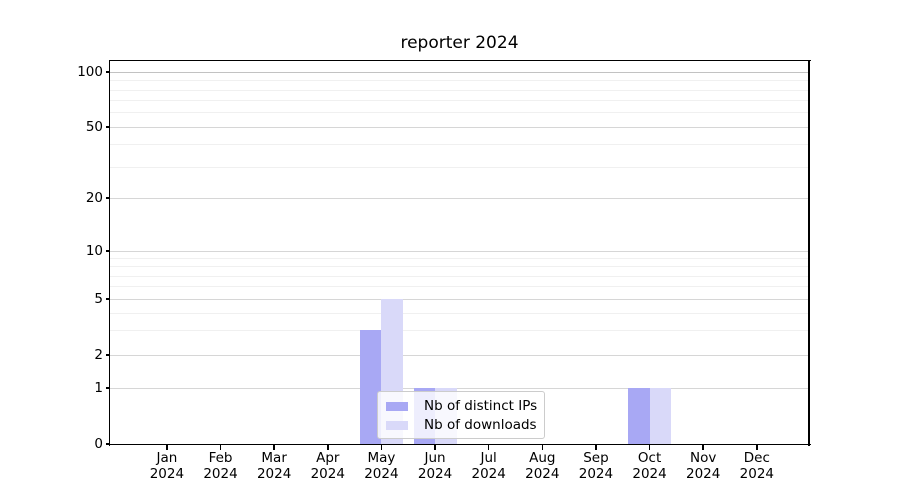 This screenshot has width=900, height=500. What do you see at coordinates (481, 406) in the screenshot?
I see `legend-label-distinct-ips: Nb of distinct IPs` at bounding box center [481, 406].